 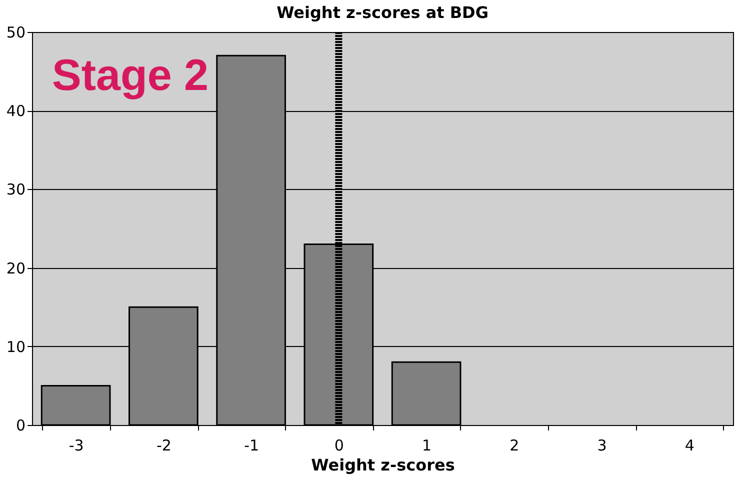 I want to click on x-tick-label: 4, so click(x=689, y=445).